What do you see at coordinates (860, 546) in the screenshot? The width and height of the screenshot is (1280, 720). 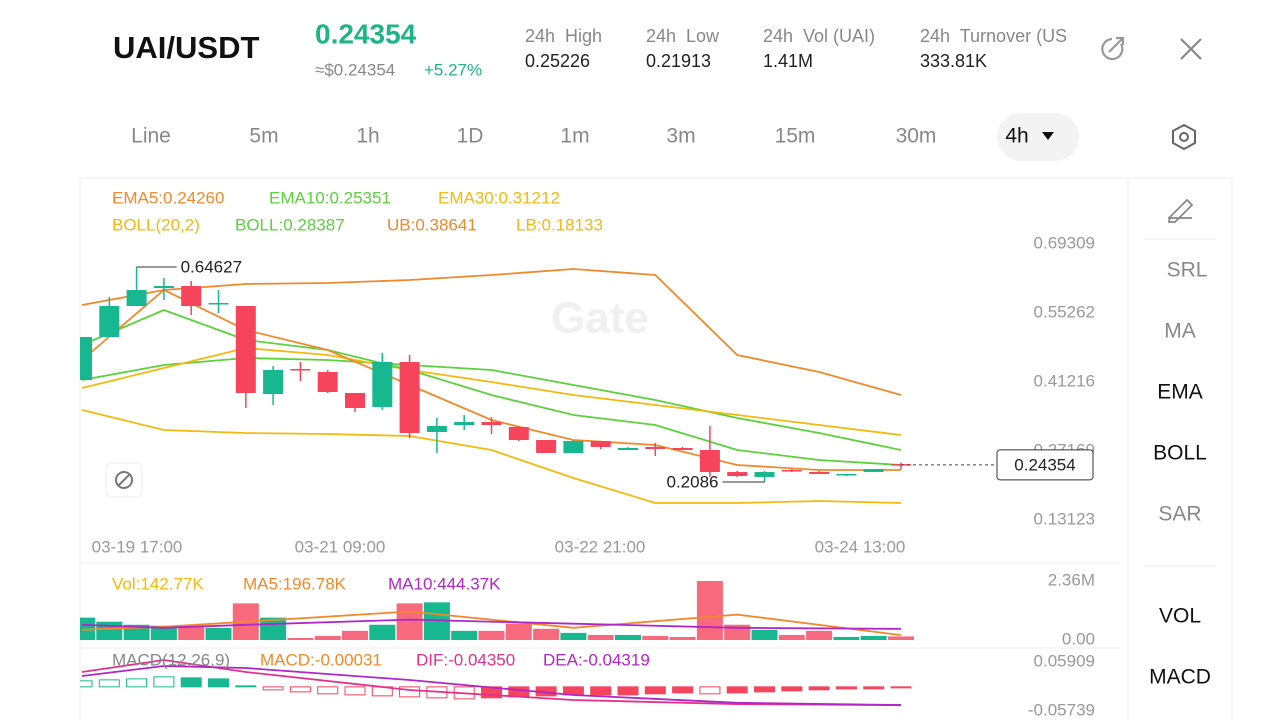 I see `x-tick-label: 03-24 13:00` at bounding box center [860, 546].